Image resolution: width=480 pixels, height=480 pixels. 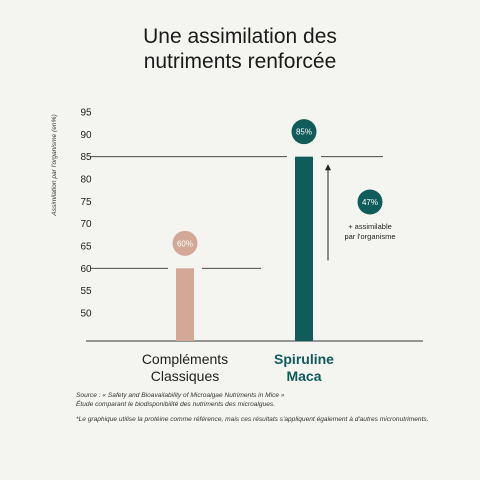 I want to click on y-tick-label: 85, so click(x=86, y=157).